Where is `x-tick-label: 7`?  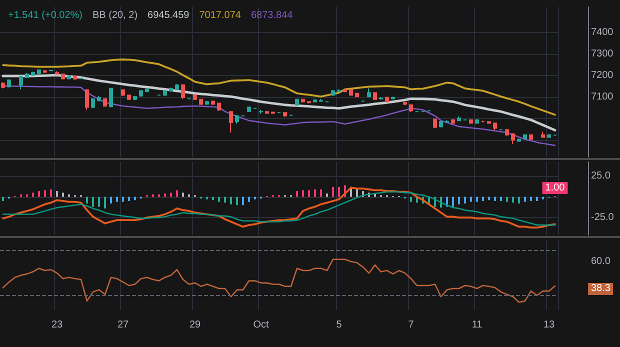
x-tick-label: 7 is located at coordinates (411, 325).